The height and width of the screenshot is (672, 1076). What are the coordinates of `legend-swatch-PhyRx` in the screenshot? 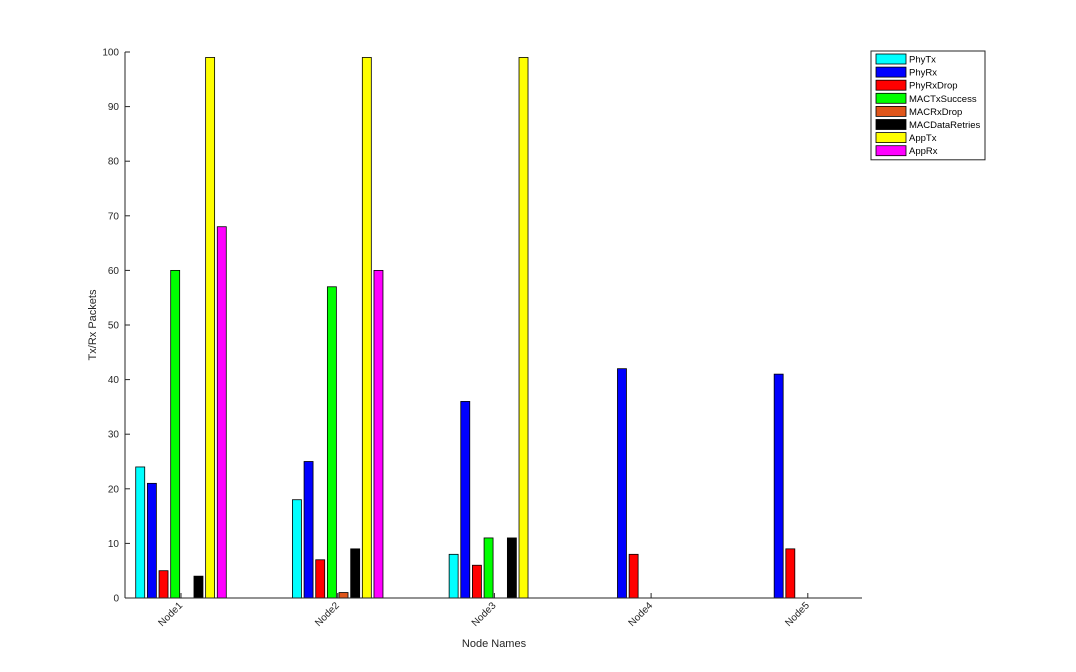 It's located at (891, 72).